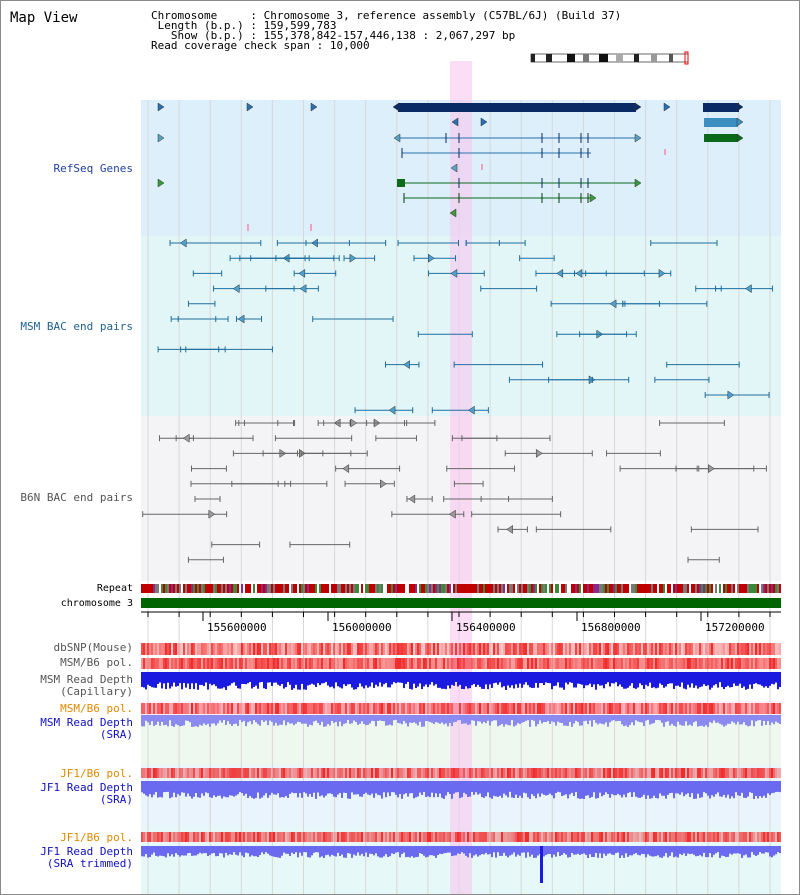 Image resolution: width=800 pixels, height=895 pixels. I want to click on jf1-depth-sra-label: JF1 Read Depth (SRA), so click(86, 794).